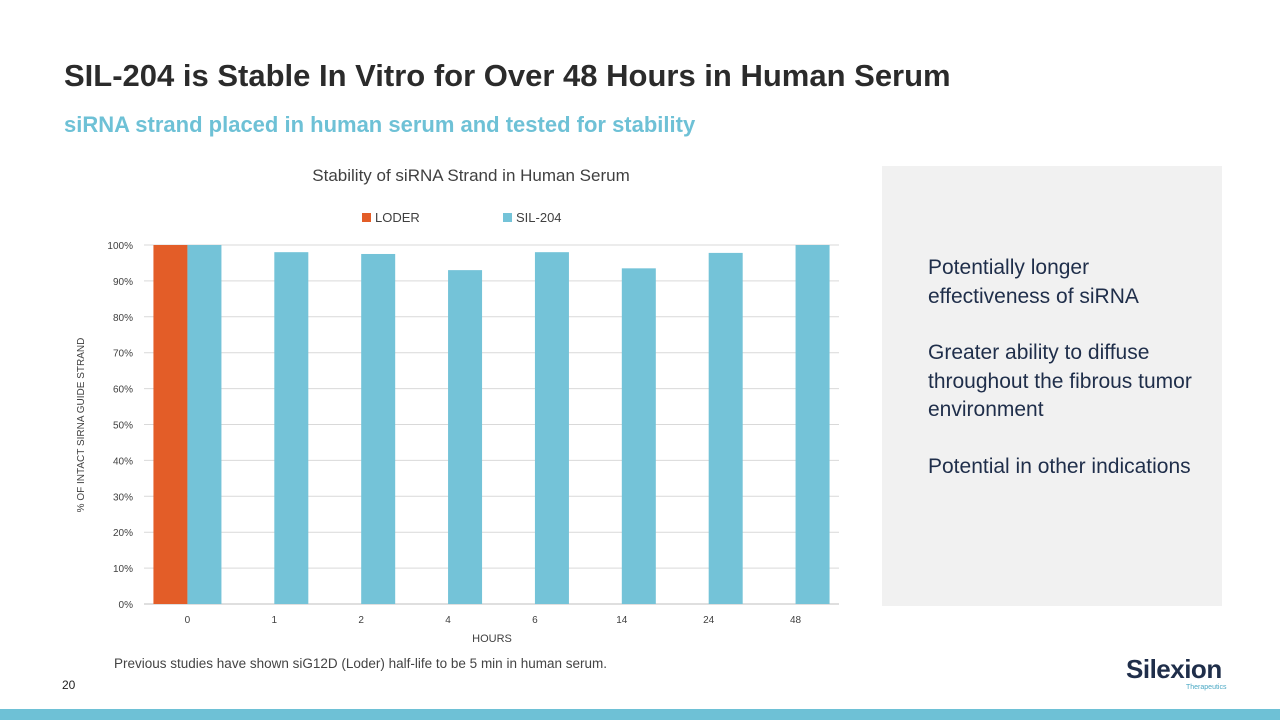  What do you see at coordinates (796, 620) in the screenshot?
I see `x-tick-label: 48` at bounding box center [796, 620].